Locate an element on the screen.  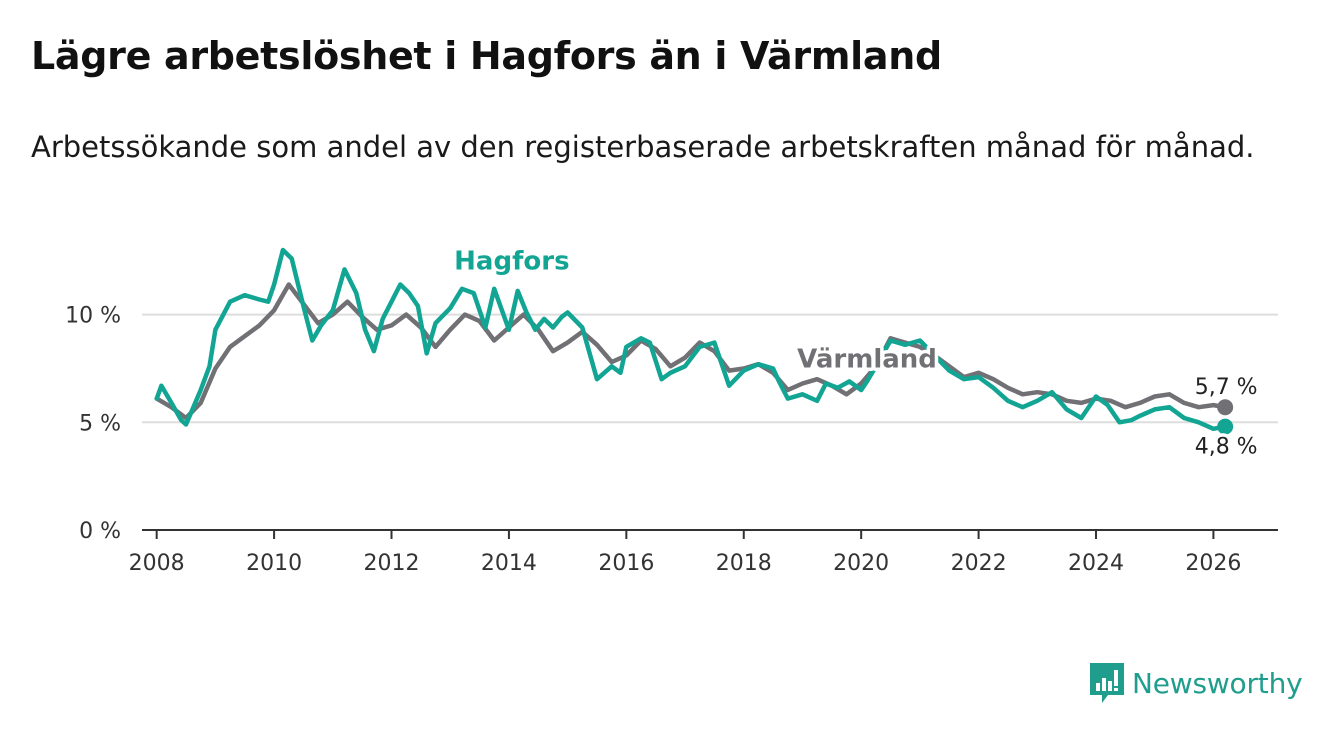
newsworthy-logo-icon is located at coordinates (1107, 683).